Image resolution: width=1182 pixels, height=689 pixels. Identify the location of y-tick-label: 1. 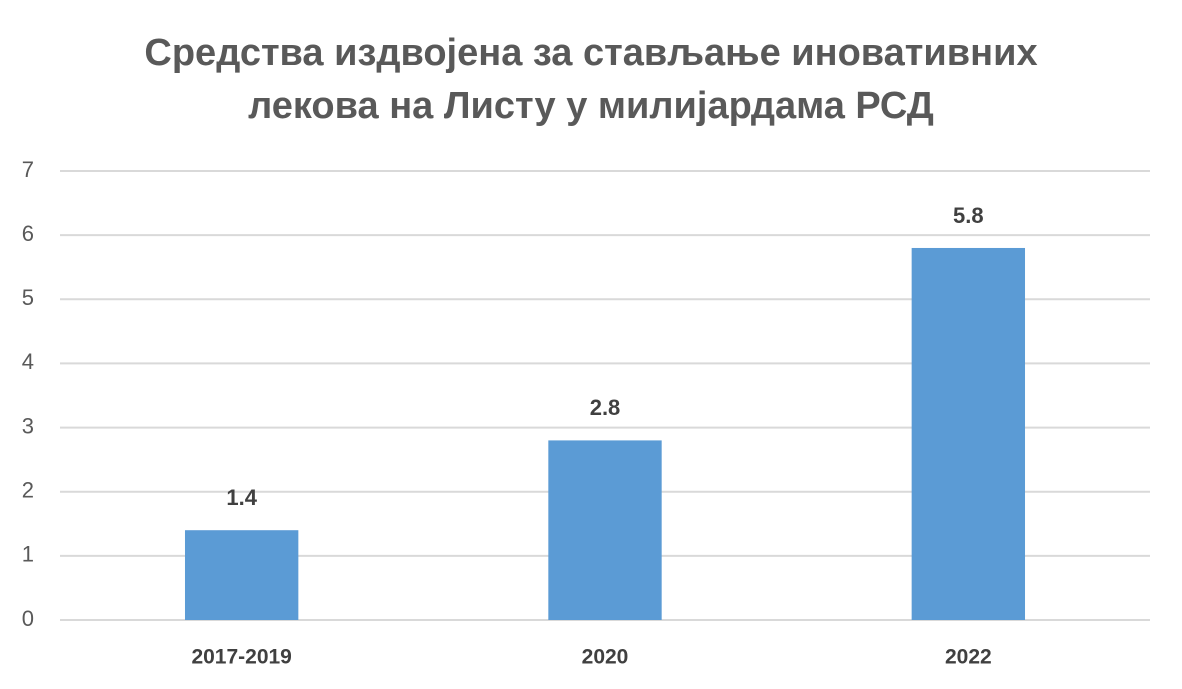
(28, 554).